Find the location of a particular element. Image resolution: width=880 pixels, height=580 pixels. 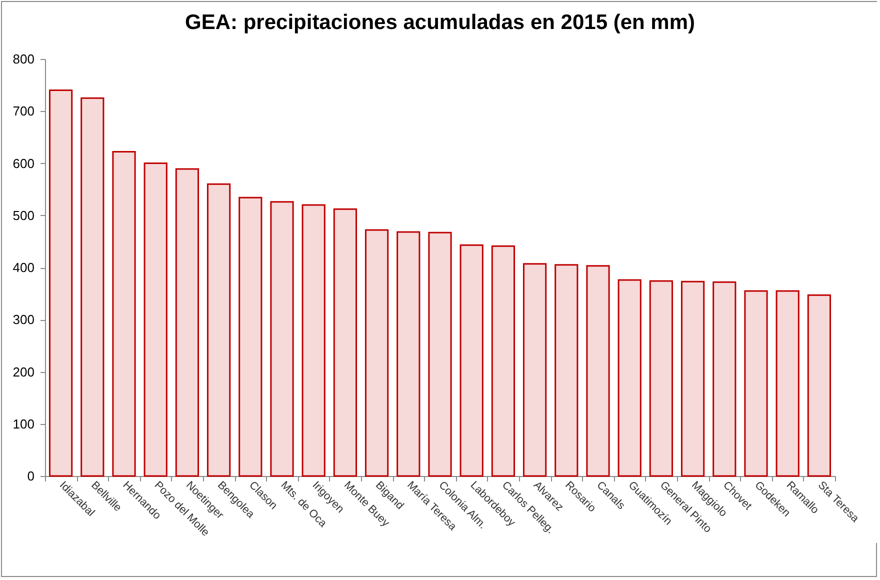

y-tick-label: 0 is located at coordinates (30, 476).